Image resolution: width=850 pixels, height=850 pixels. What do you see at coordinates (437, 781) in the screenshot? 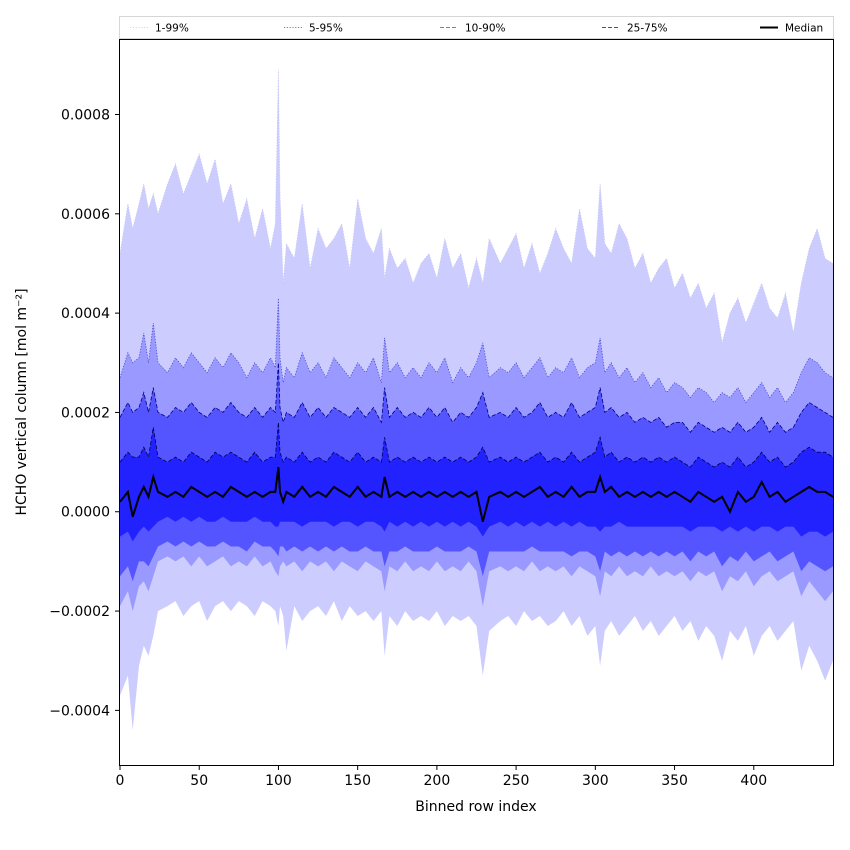
I see `x-tick-label: 200` at bounding box center [437, 781].